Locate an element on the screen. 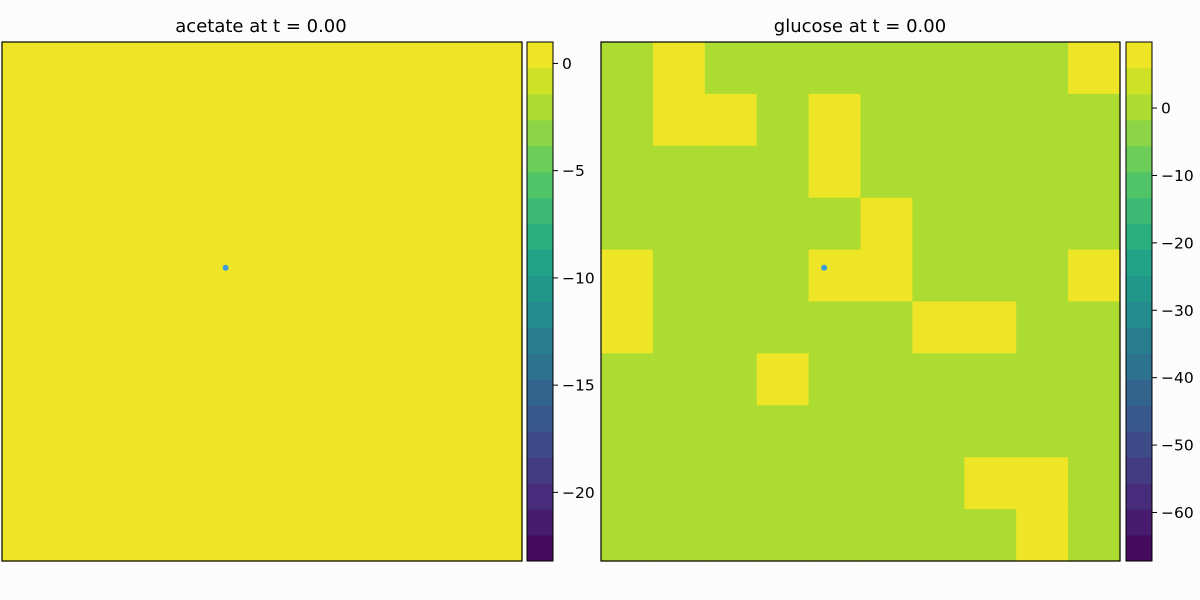 The height and width of the screenshot is (600, 1200). glucose-colorbar-tick-label: −20 is located at coordinates (1177, 243).